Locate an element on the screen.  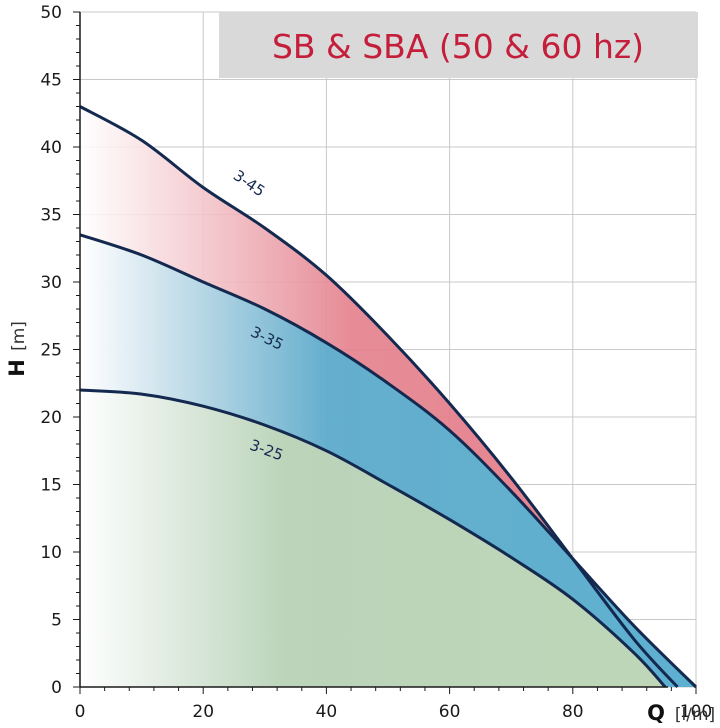
y-tick-label-25: 25 is located at coordinates (51, 351).